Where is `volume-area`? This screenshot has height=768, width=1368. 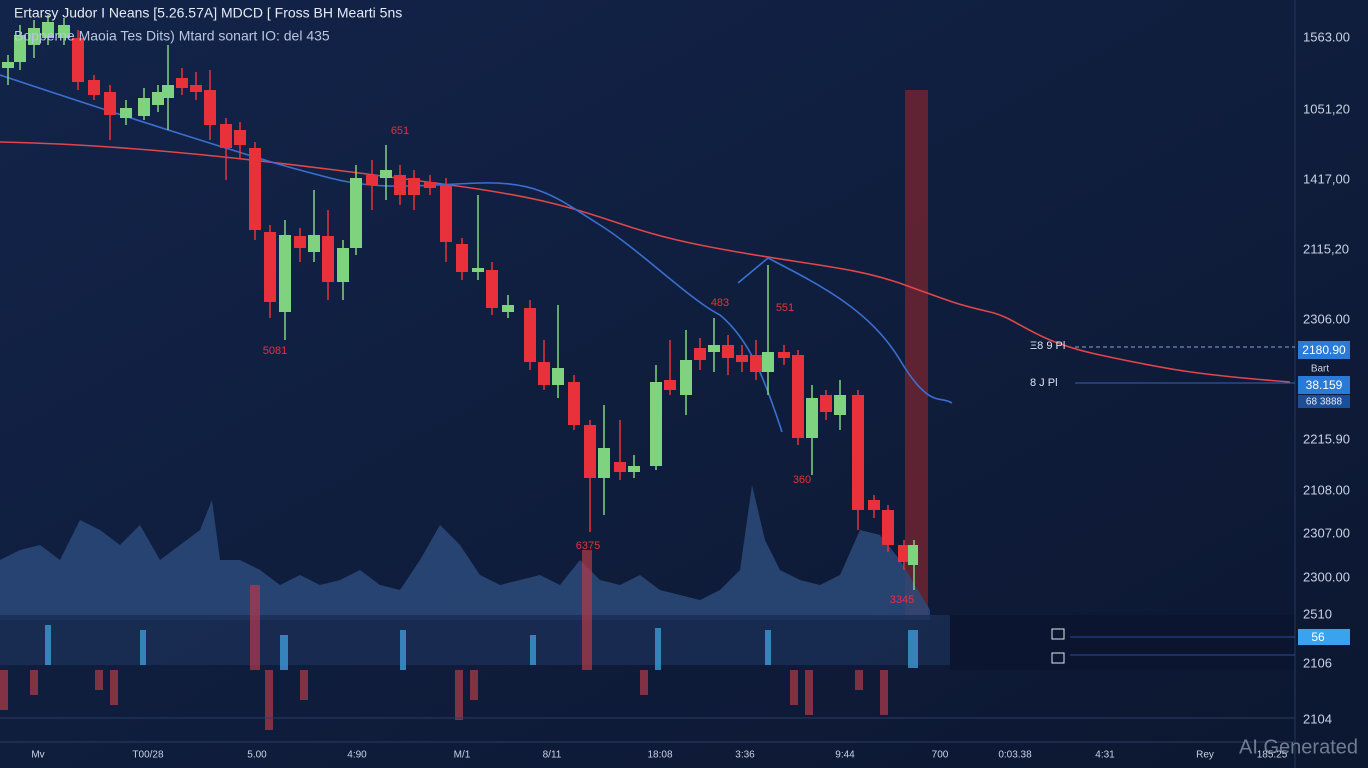
volume-area is located at coordinates (465, 552).